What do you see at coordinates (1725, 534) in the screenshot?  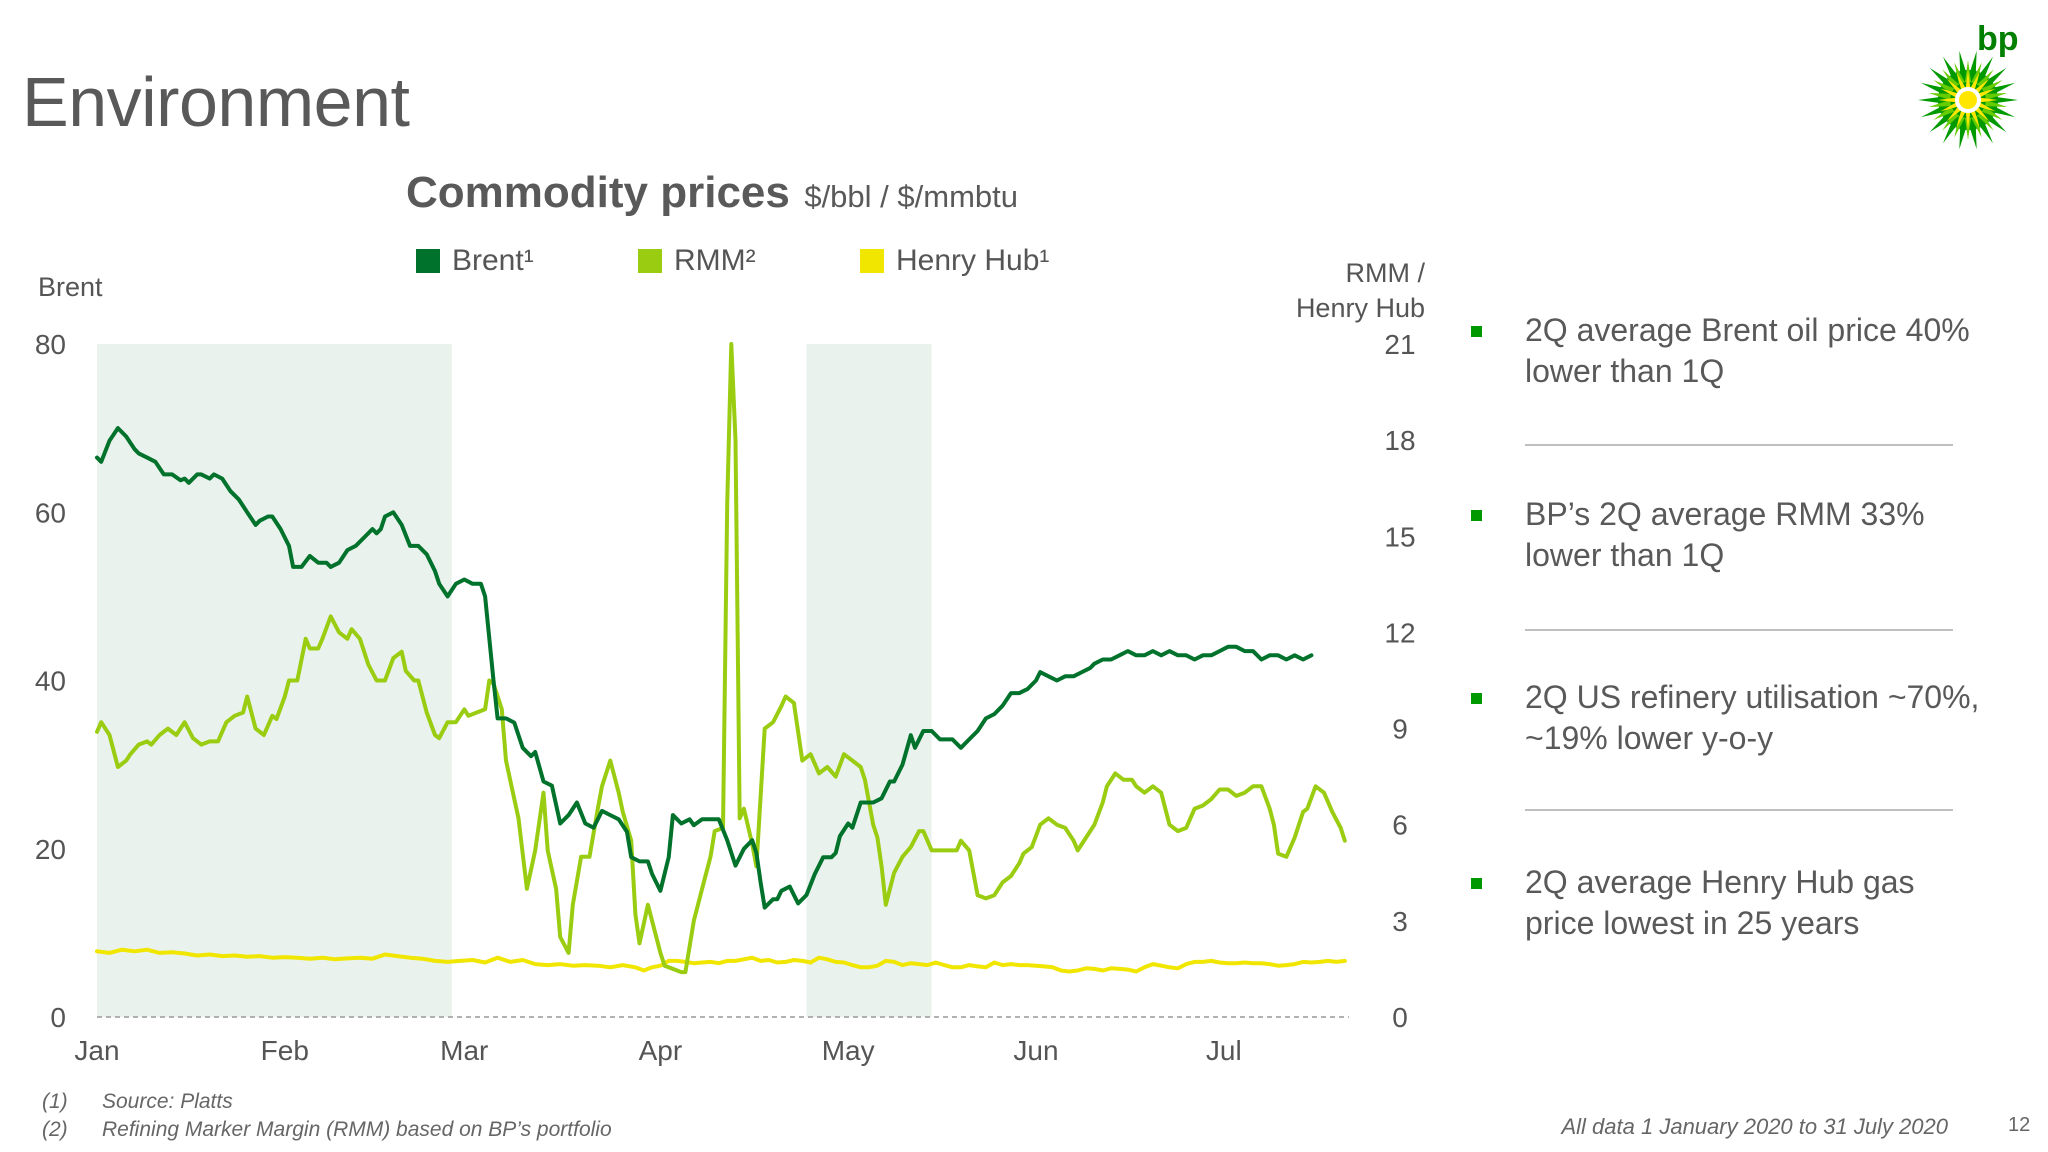 I see `key-point-text: BP’s 2Q average RMM 33% lower than 1Q` at bounding box center [1725, 534].